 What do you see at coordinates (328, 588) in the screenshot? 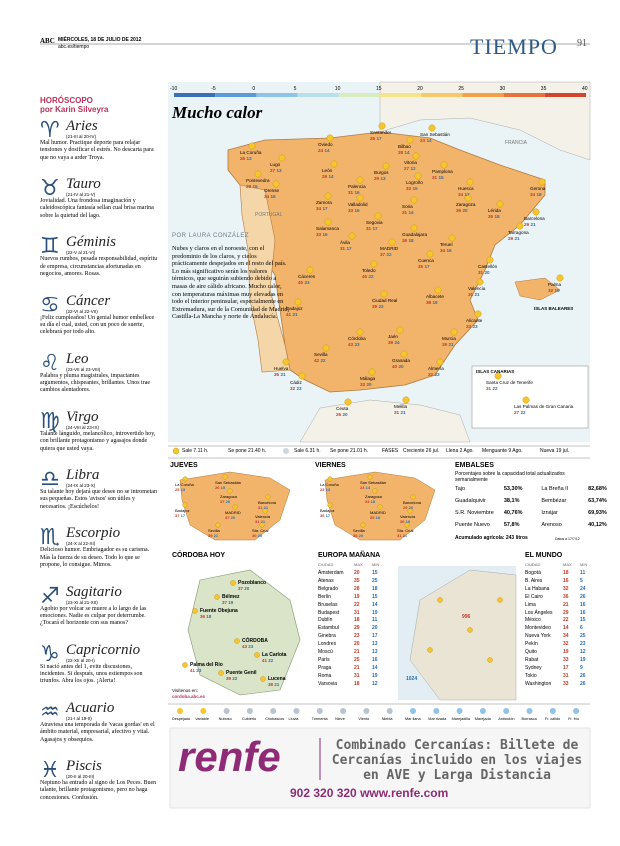
I see `table-city: Belgrado` at bounding box center [328, 588].